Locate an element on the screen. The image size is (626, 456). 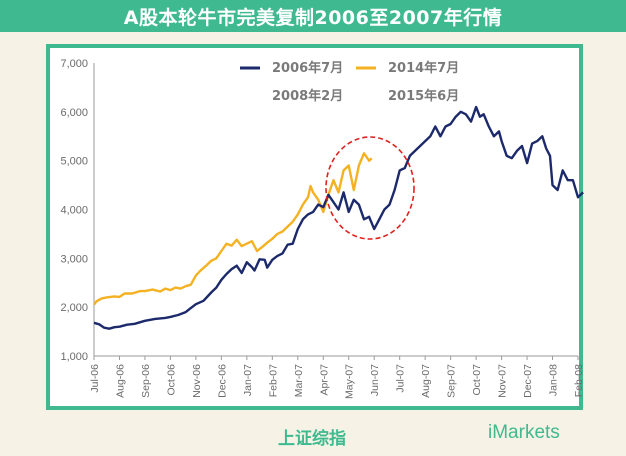
x-tick-label: Jun-07 is located at coordinates (375, 380).